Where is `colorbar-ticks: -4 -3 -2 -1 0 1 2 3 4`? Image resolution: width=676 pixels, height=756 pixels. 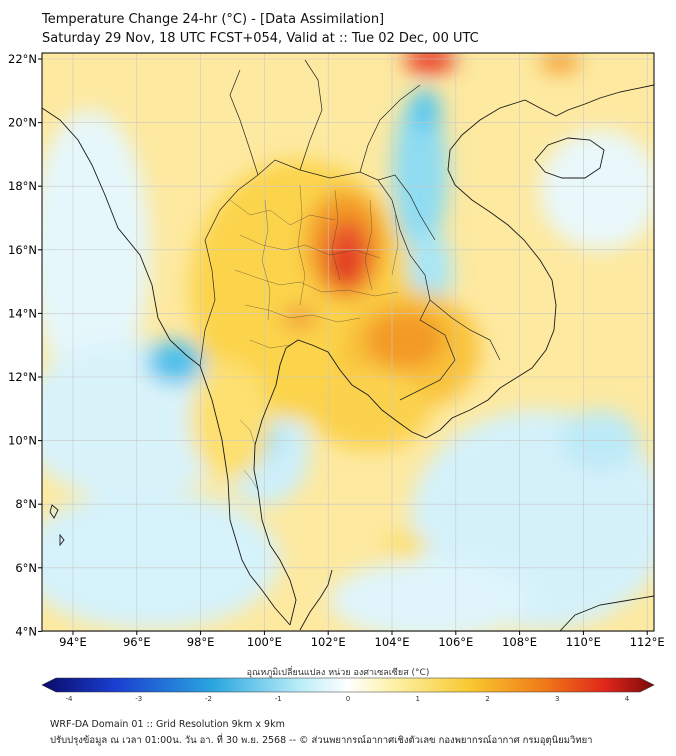
colorbar-ticks: -4 -3 -2 -1 0 1 2 3 4 is located at coordinates (348, 699).